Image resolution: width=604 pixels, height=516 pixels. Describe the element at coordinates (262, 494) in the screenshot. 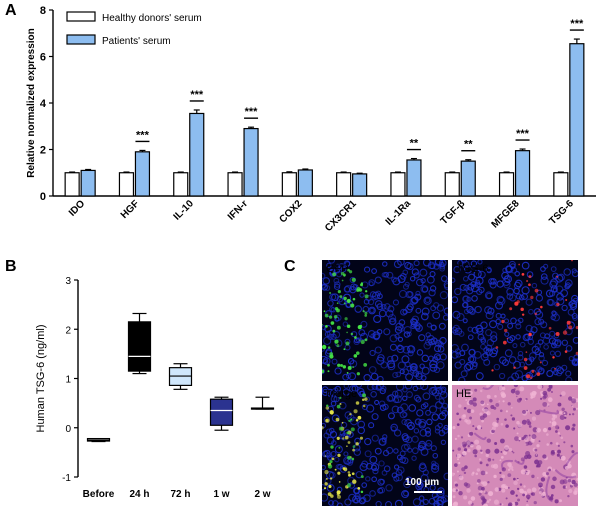

I see `x-tick-label: 2 w` at that location.